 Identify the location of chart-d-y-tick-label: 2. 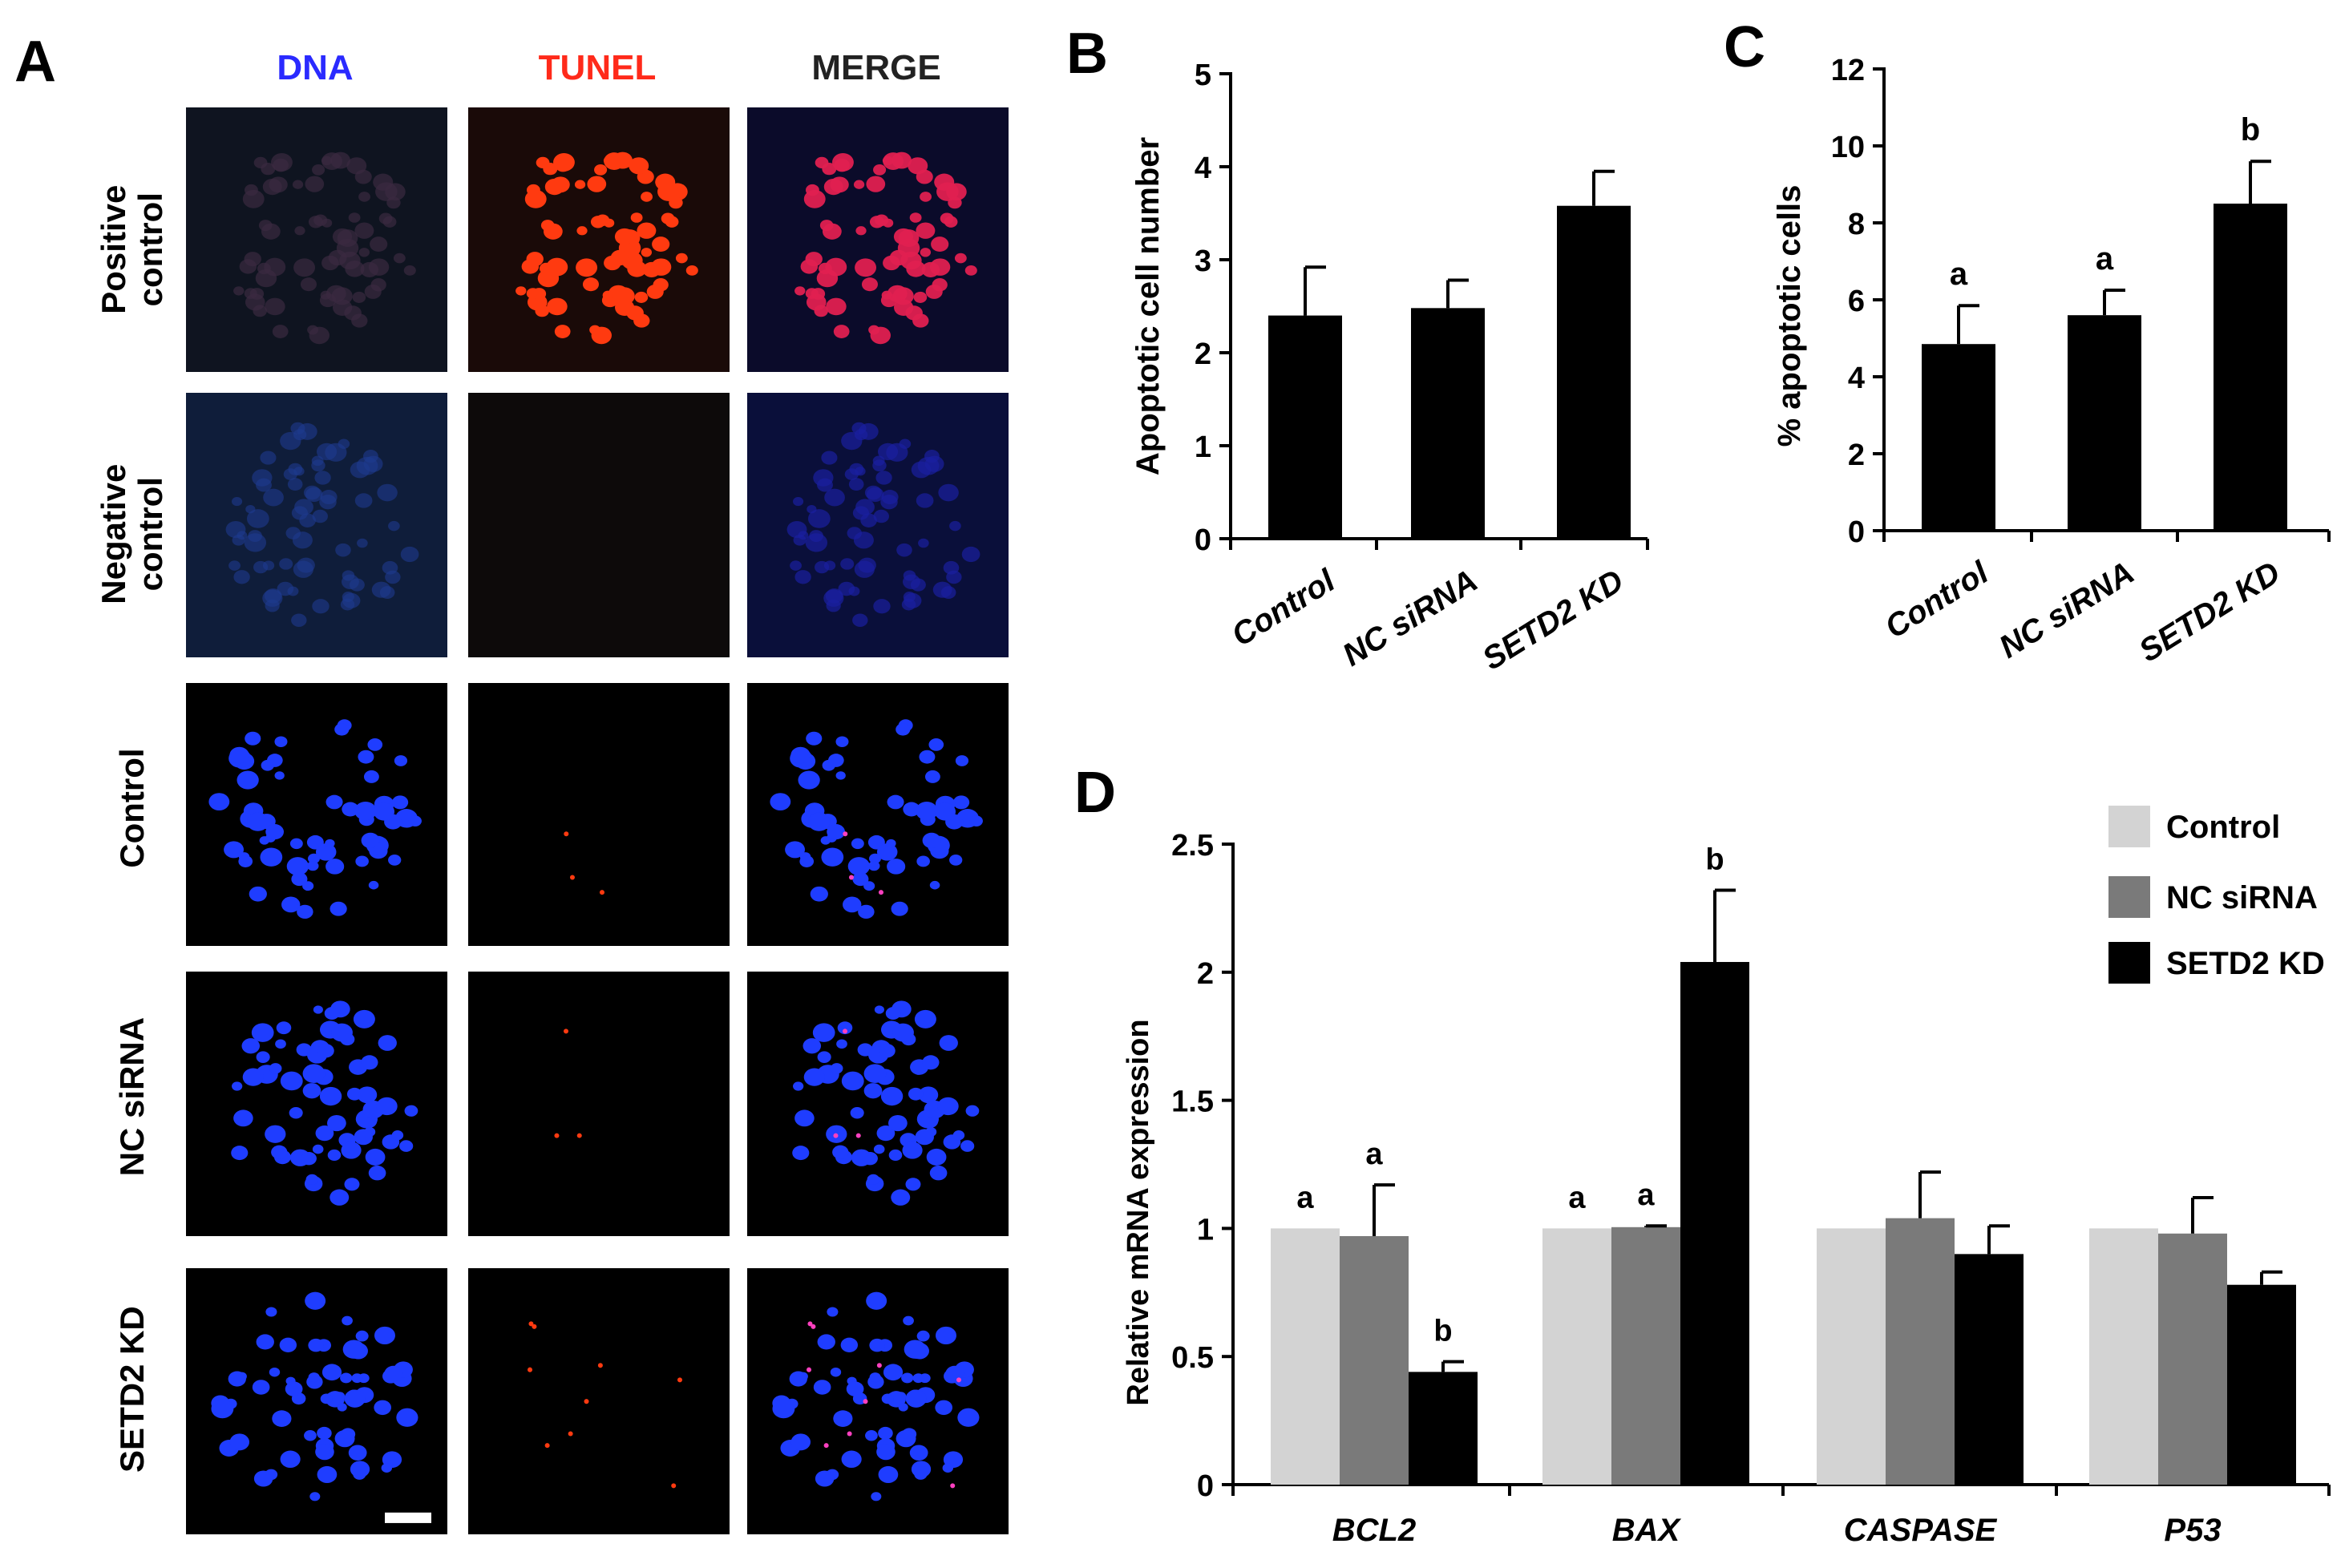
(1205, 974).